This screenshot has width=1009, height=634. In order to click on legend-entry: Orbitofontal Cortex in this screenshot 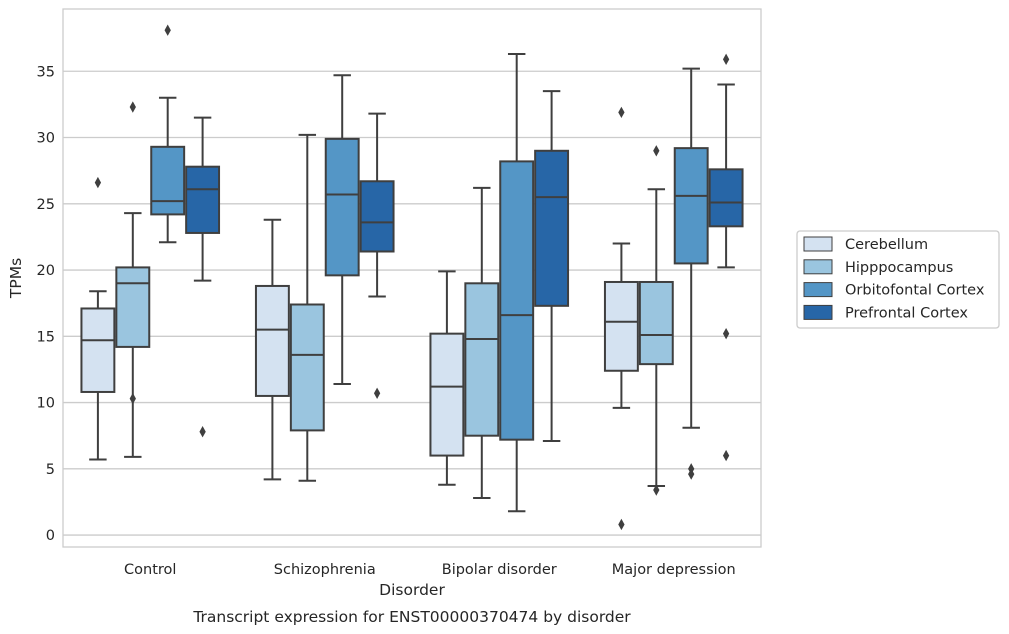, I will do `click(915, 291)`.